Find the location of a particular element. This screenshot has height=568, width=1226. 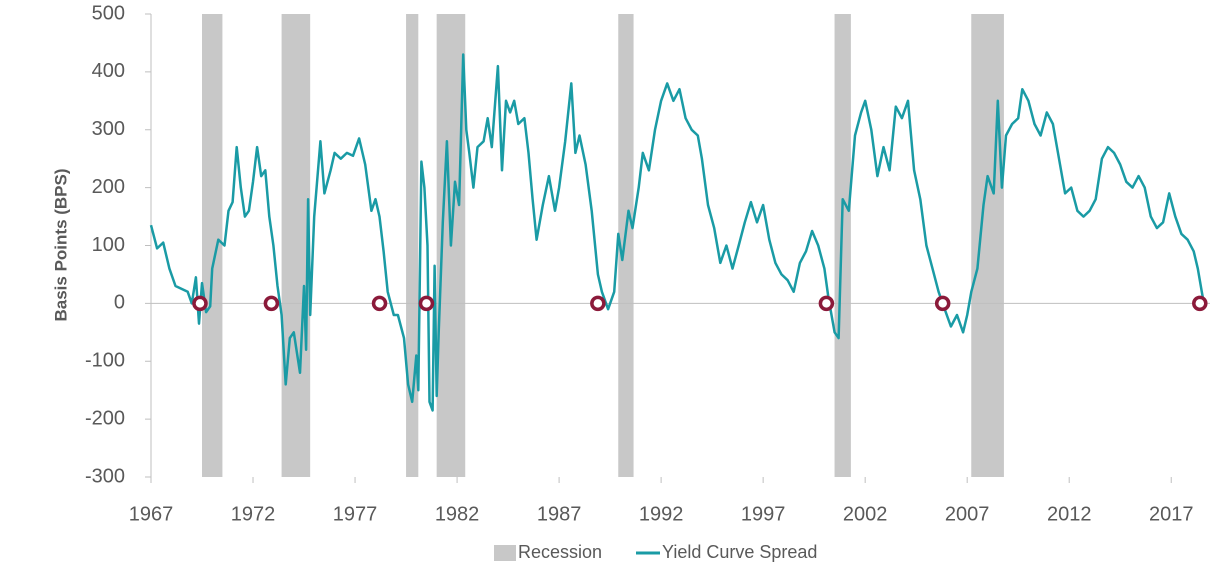

x-tick-label: 1987 is located at coordinates (559, 514).